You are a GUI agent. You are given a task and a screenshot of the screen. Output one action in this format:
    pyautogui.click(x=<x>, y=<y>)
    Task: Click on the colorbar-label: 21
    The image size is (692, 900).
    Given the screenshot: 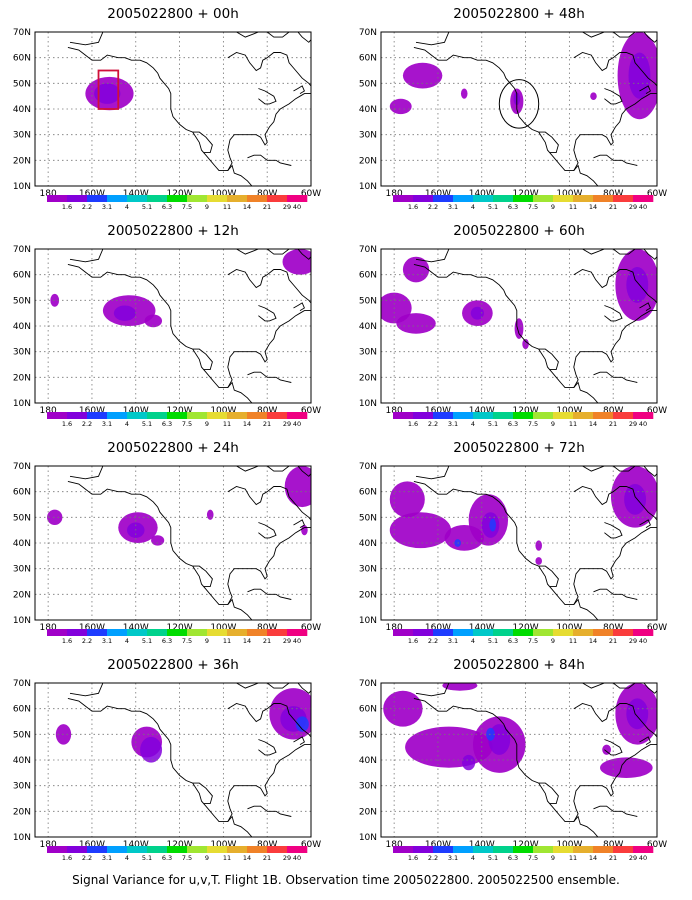 What is the action you would take?
    pyautogui.click(x=267, y=207)
    